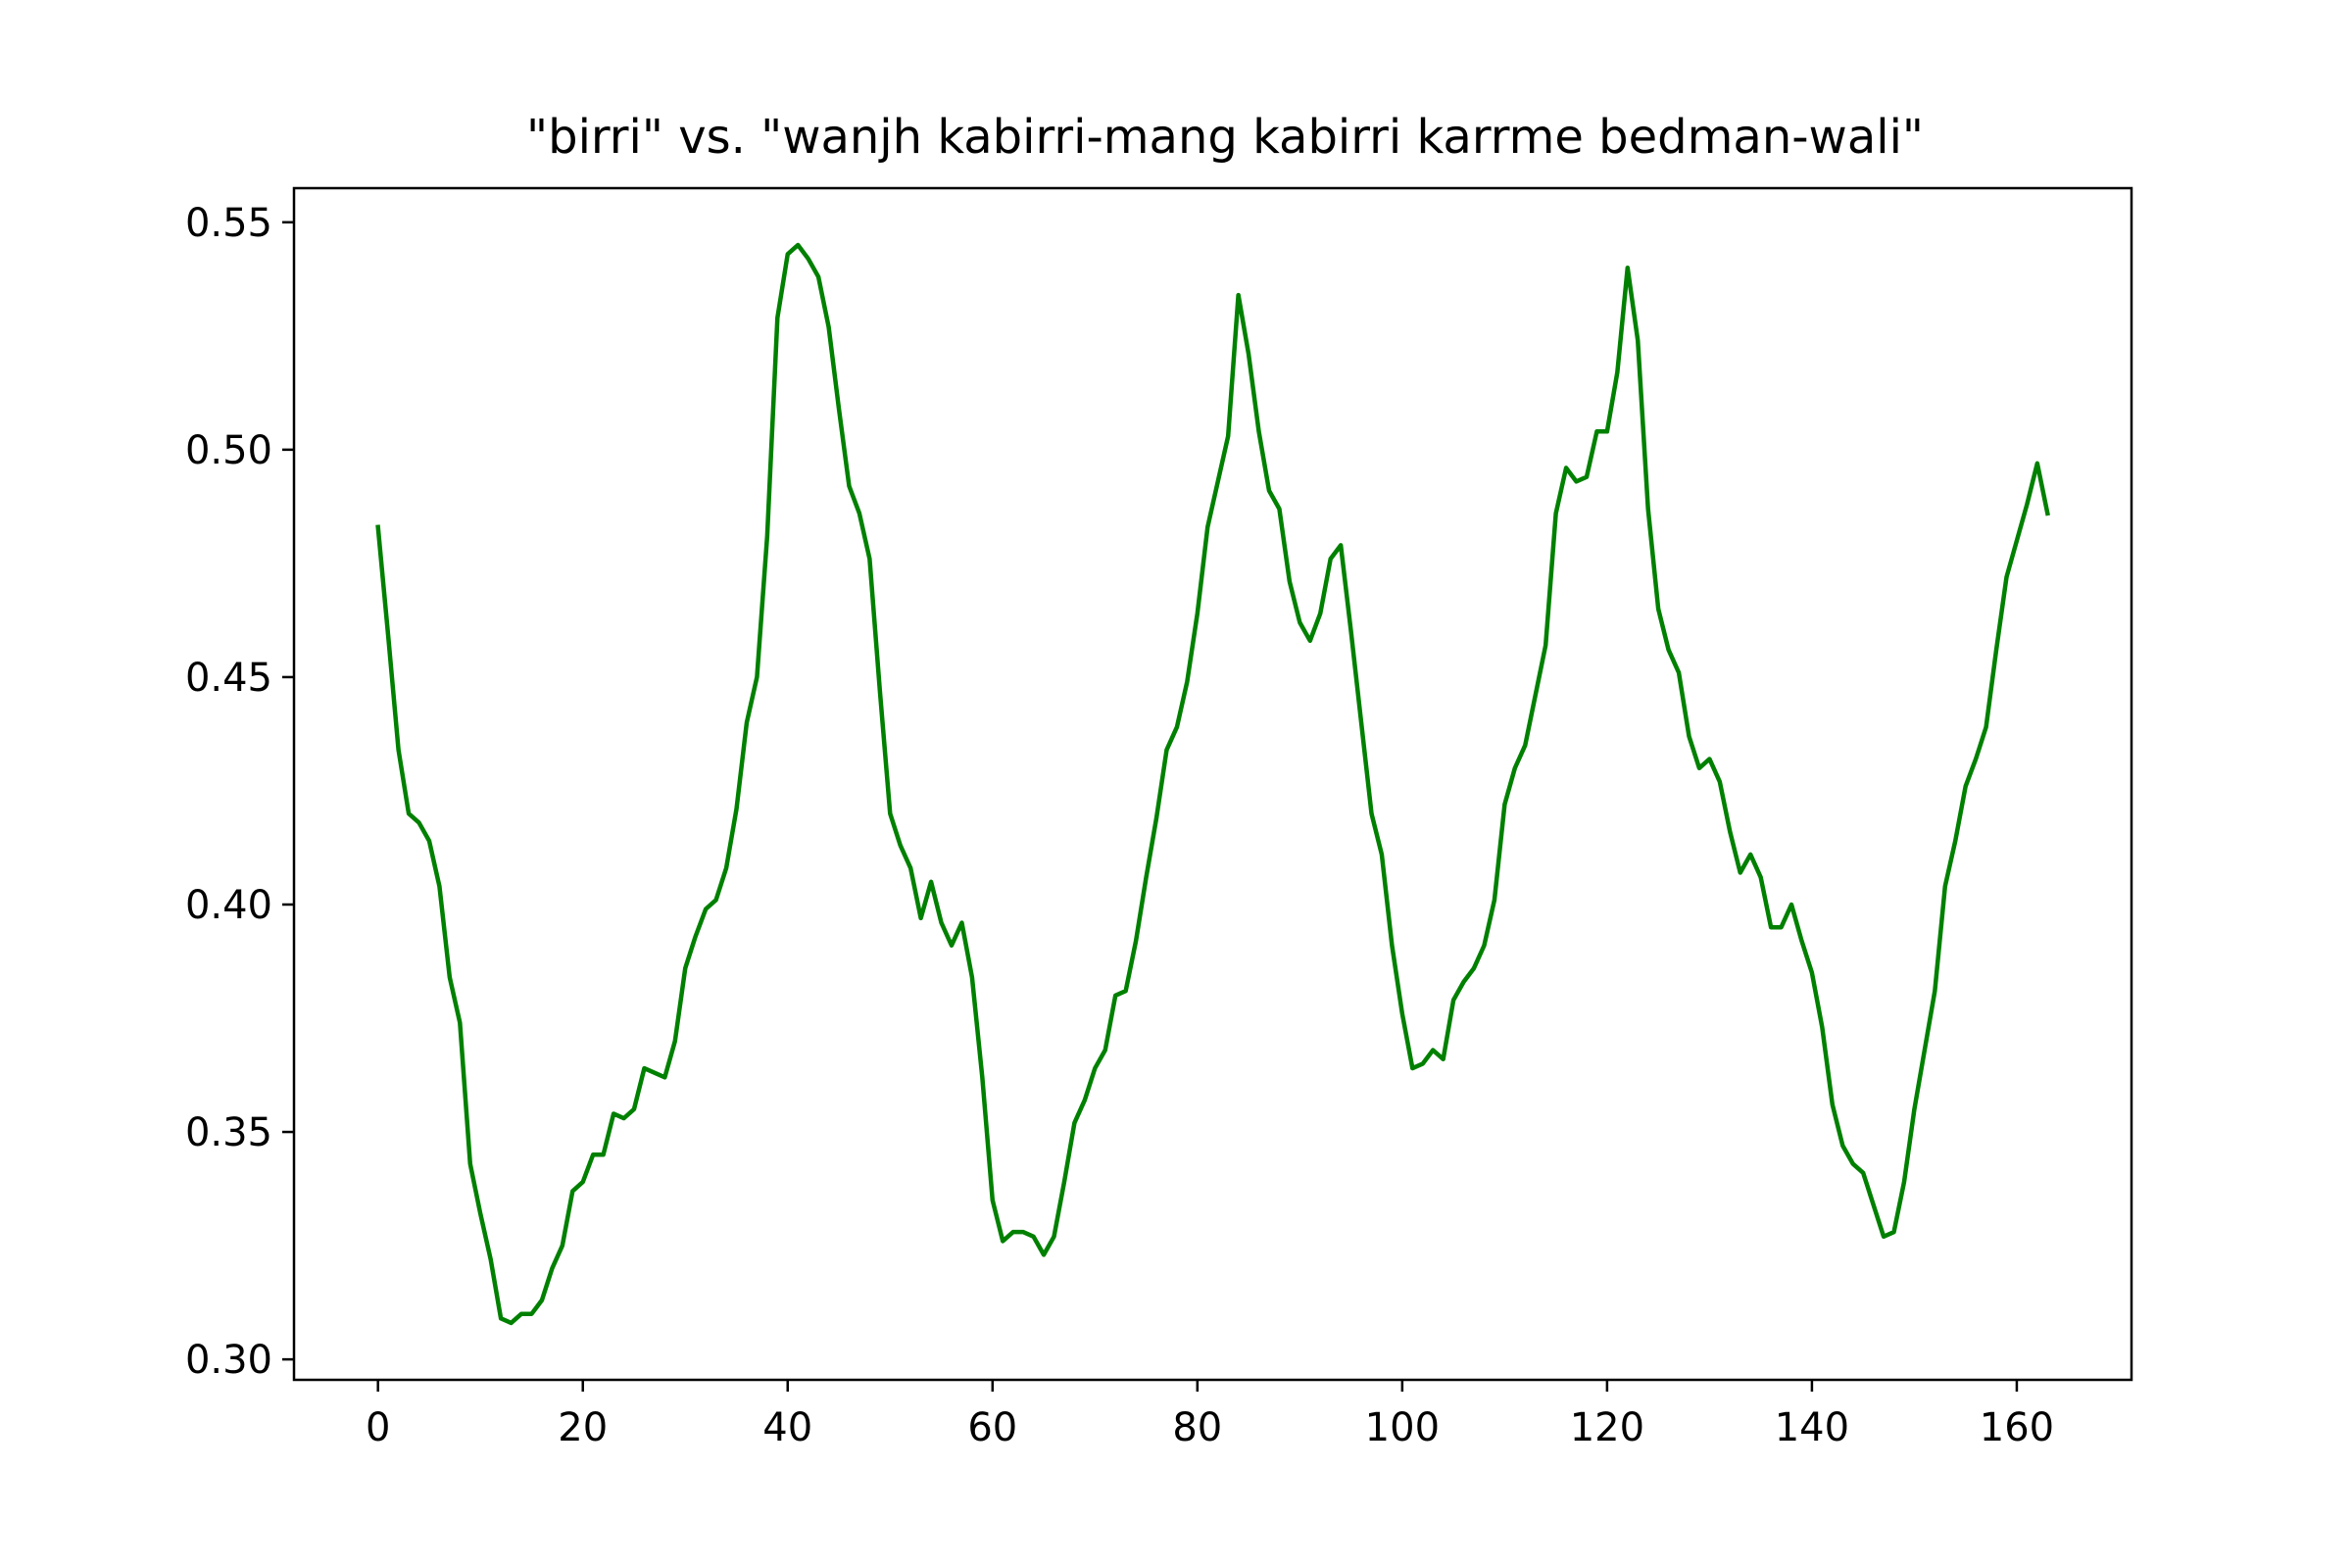 Image resolution: width=2352 pixels, height=1568 pixels. What do you see at coordinates (787, 1427) in the screenshot?
I see `x-tick-label: 40` at bounding box center [787, 1427].